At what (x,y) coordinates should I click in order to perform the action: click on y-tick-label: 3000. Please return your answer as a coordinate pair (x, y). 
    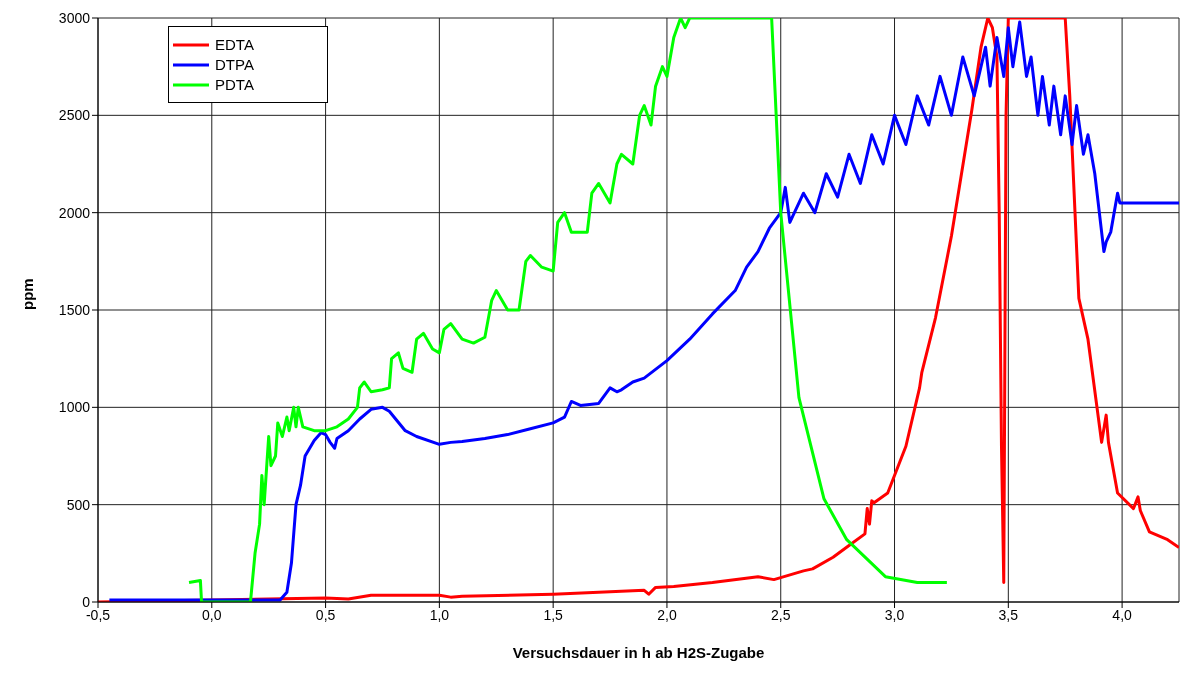
    Looking at the image, I should click on (74, 17).